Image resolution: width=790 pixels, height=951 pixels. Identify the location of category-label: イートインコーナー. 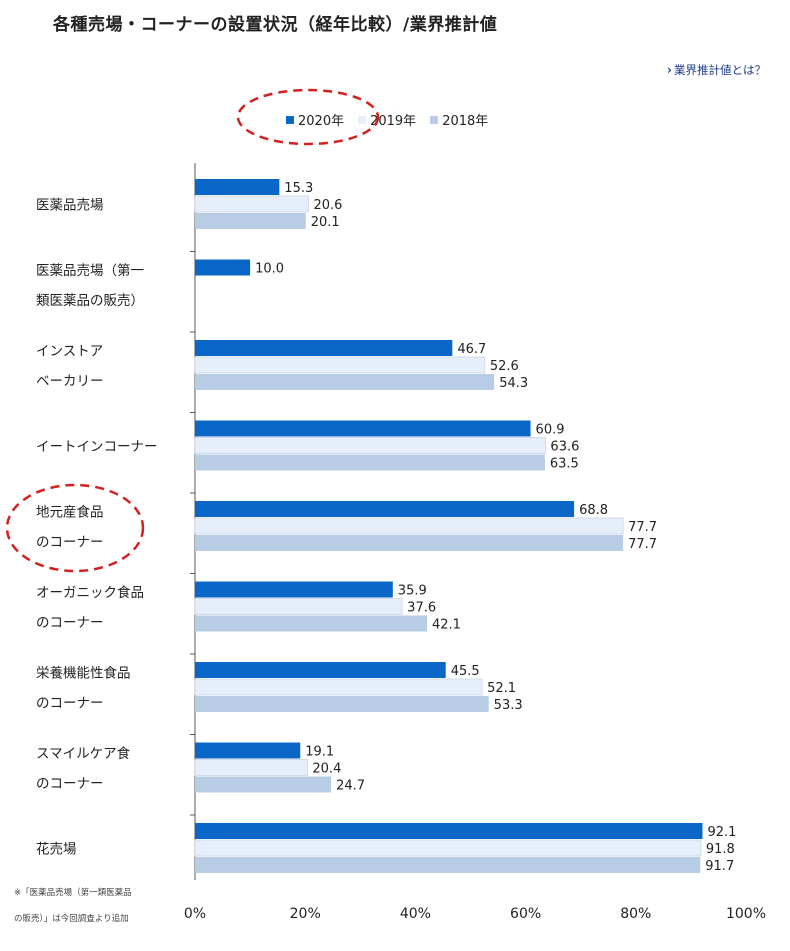
(97, 447).